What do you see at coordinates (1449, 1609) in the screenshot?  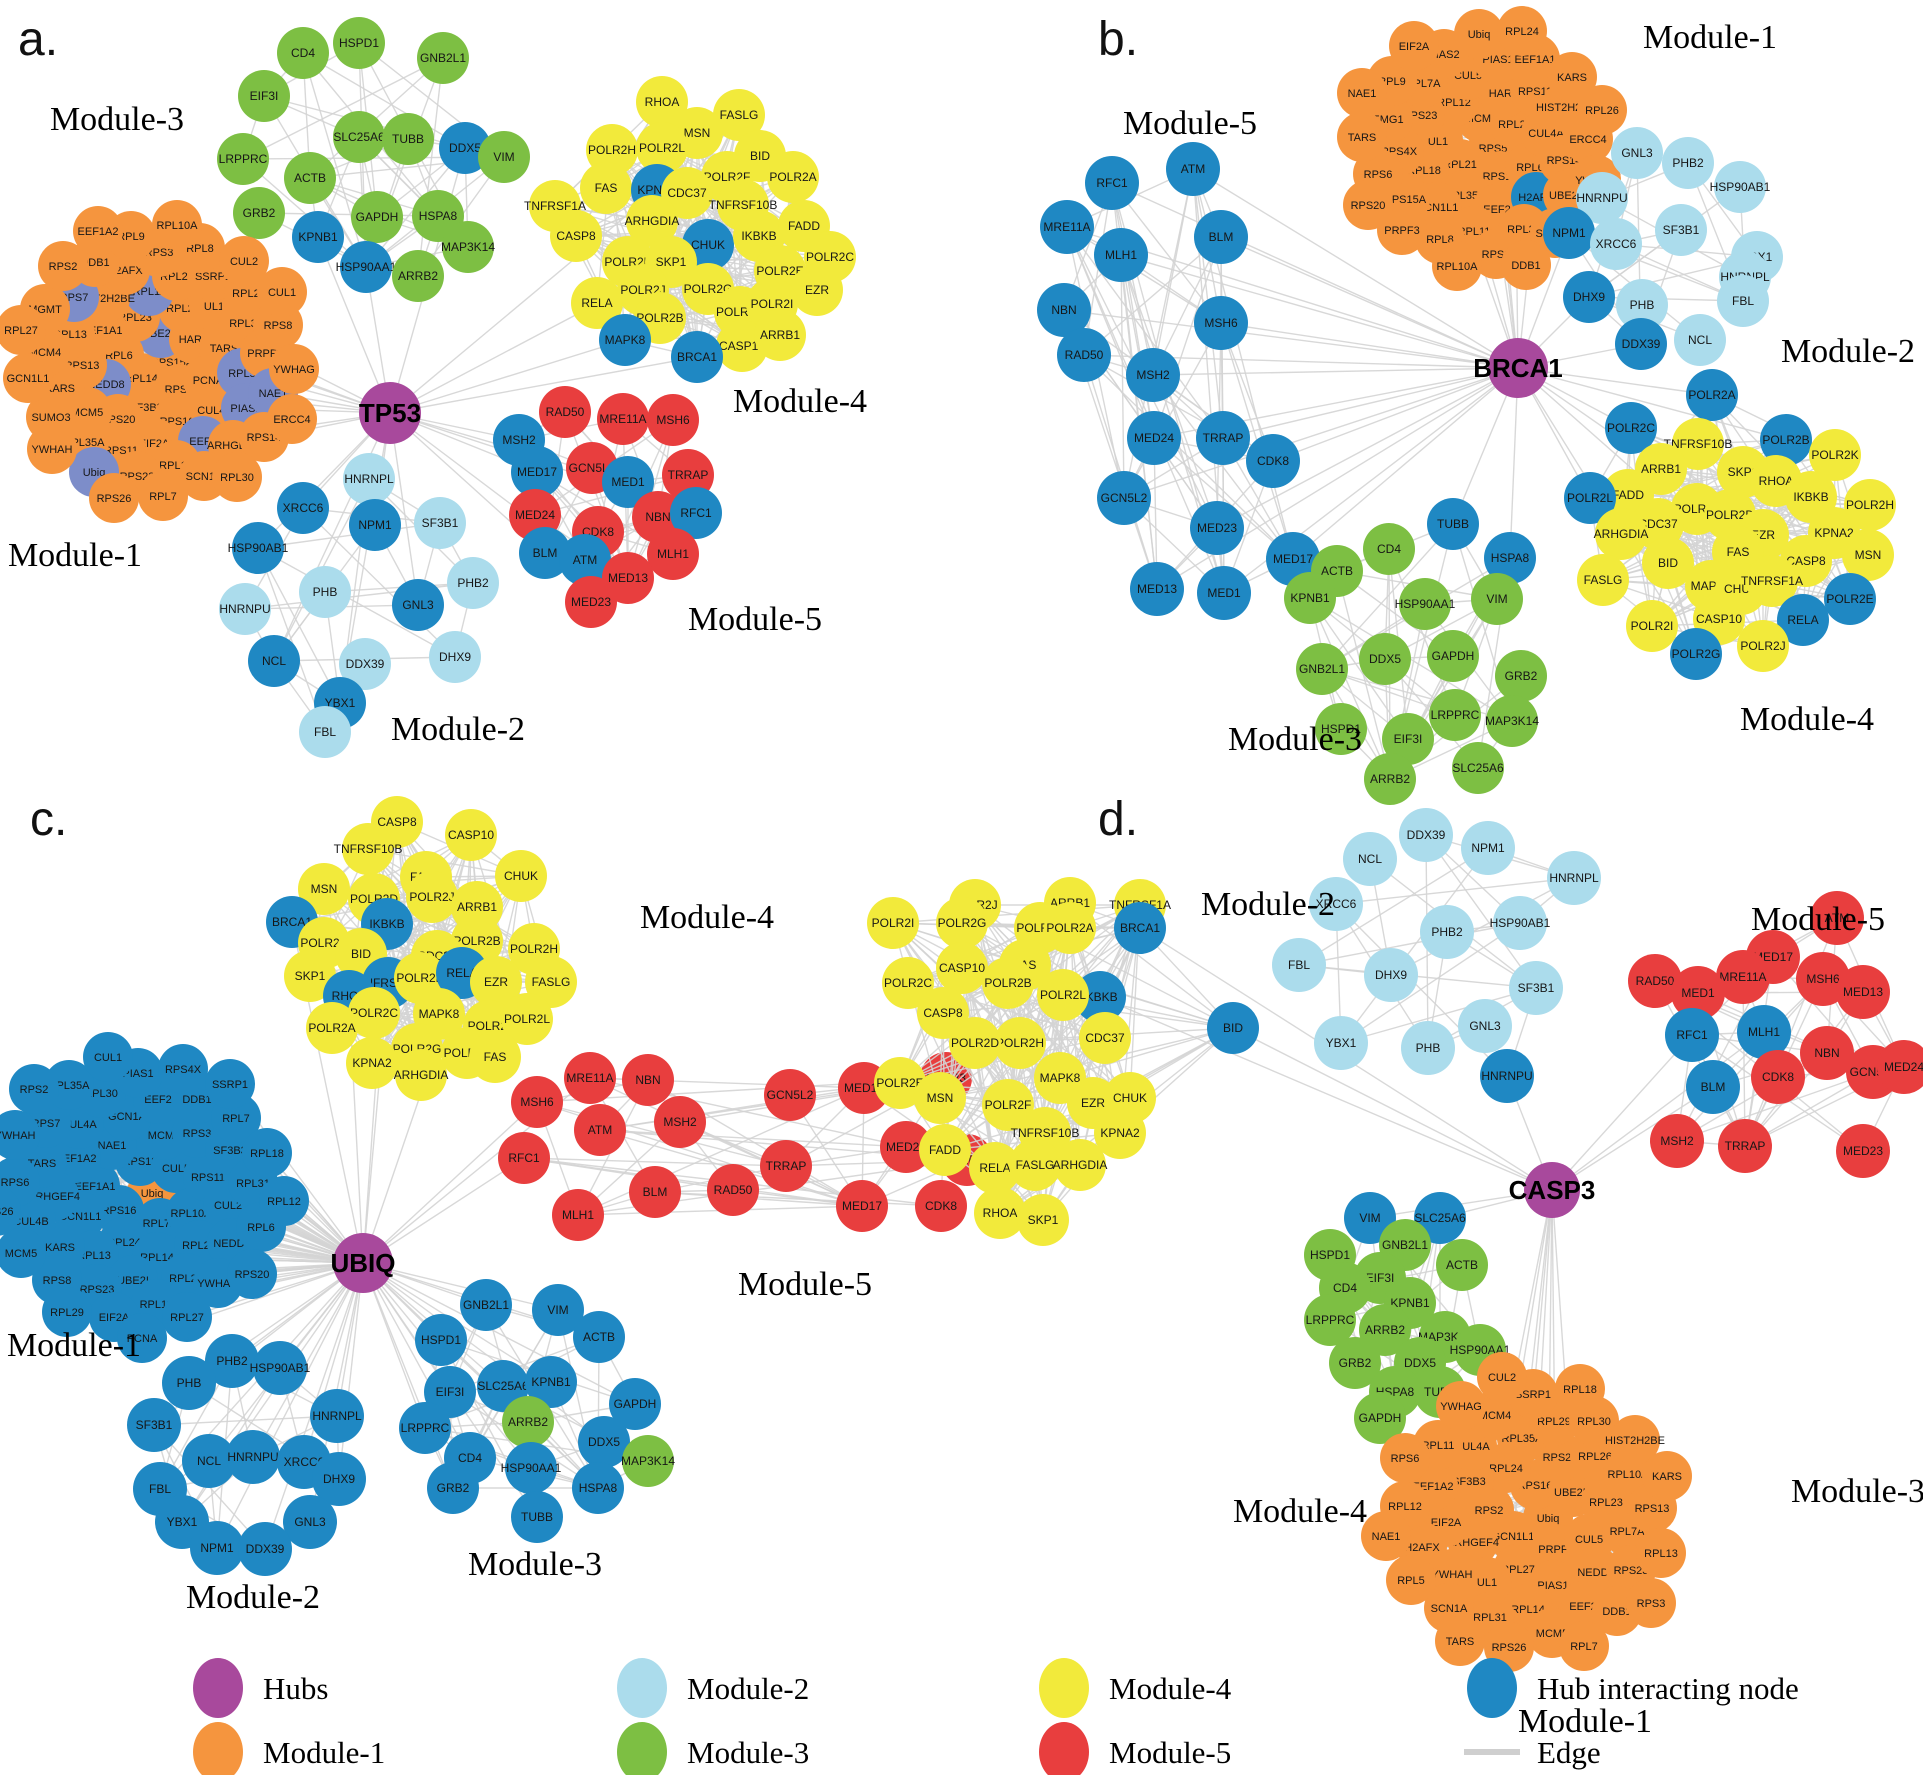 I see `node-label: SCN1A` at bounding box center [1449, 1609].